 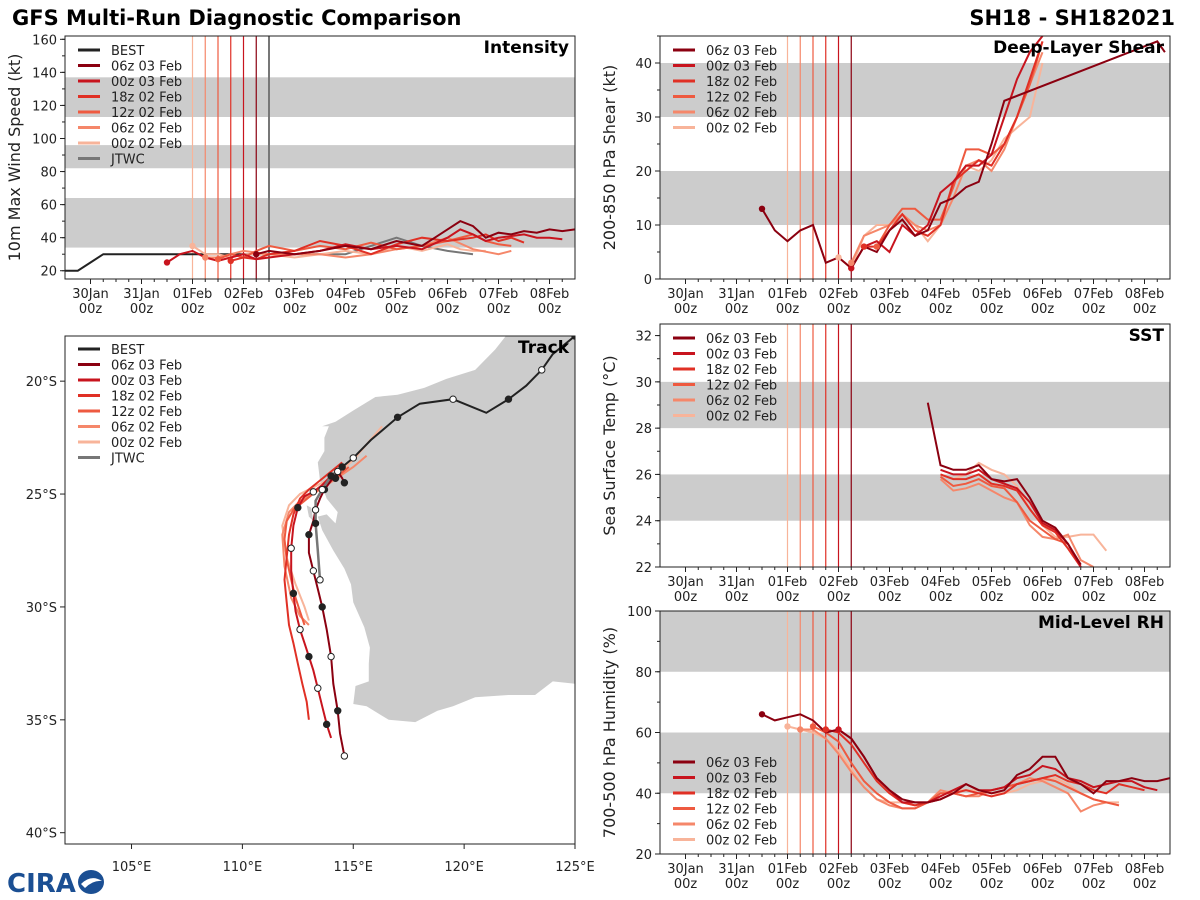 I want to click on sst-xtick-label: 31Jan, so click(x=736, y=582).